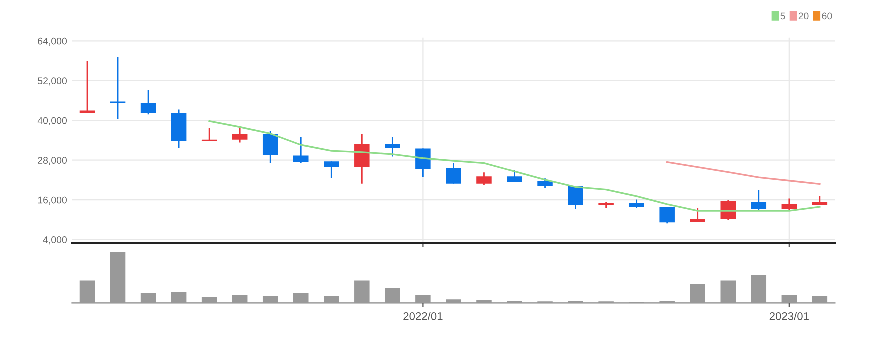 The width and height of the screenshot is (881, 341). Describe the element at coordinates (53, 82) in the screenshot. I see `y-tick-label: 52,000` at that location.